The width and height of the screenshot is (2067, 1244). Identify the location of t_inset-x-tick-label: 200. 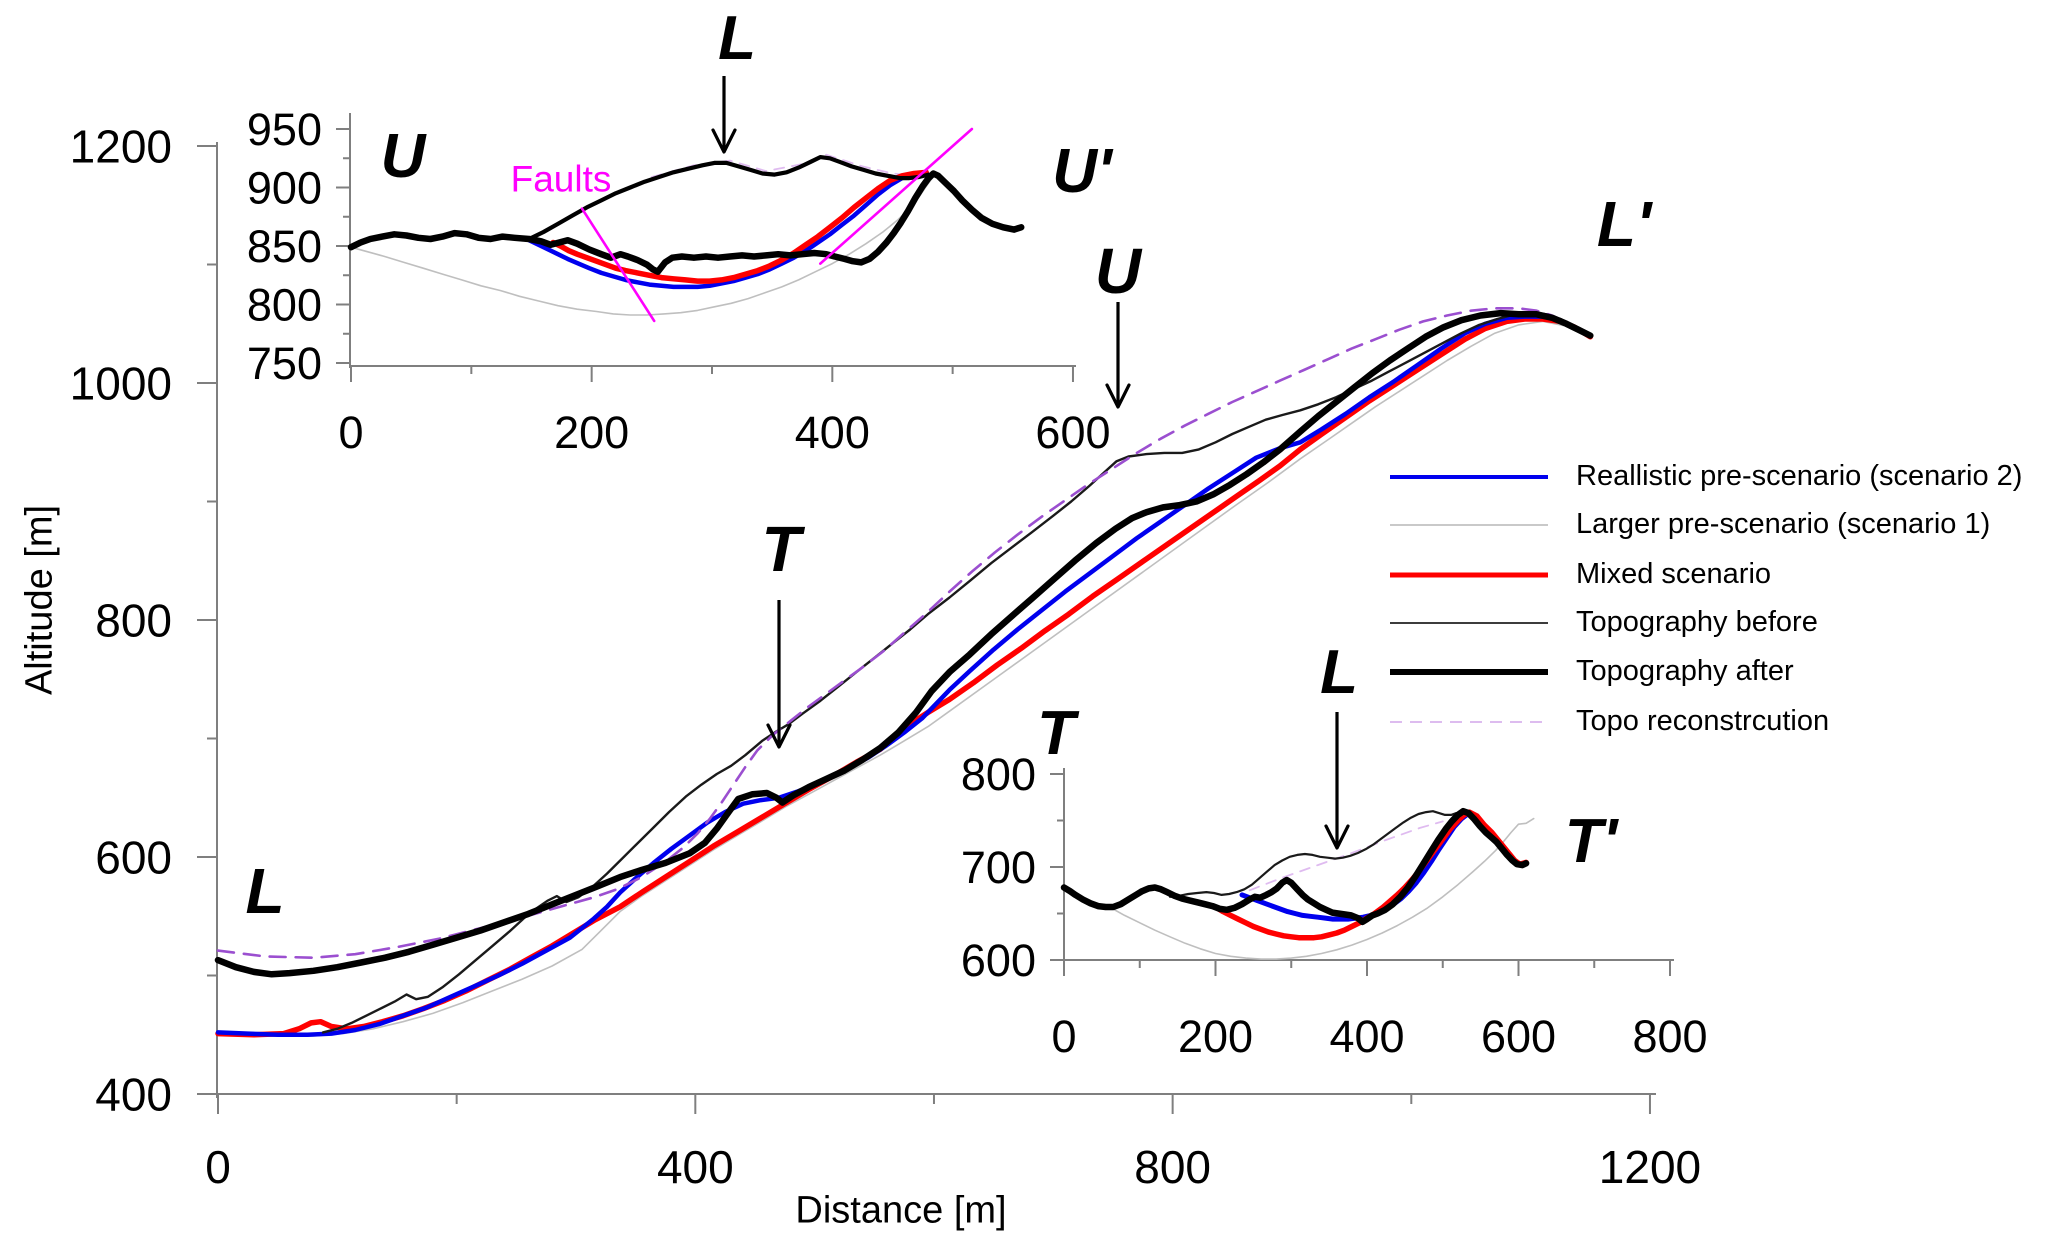
(1215, 1036).